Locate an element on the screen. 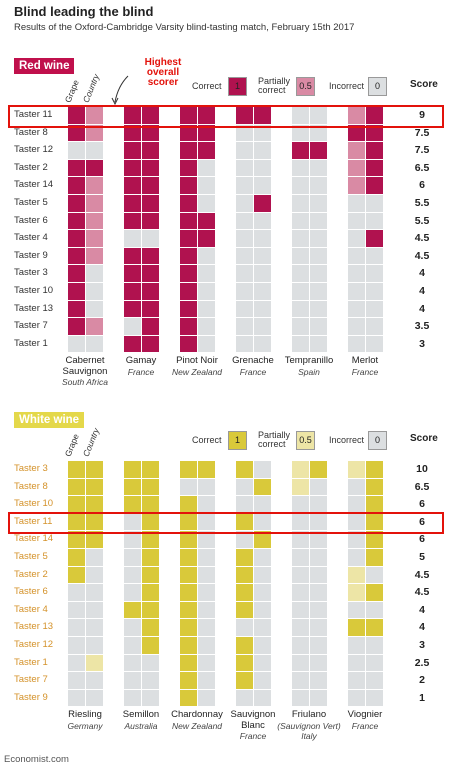  legend-label: Correct is located at coordinates (207, 439).